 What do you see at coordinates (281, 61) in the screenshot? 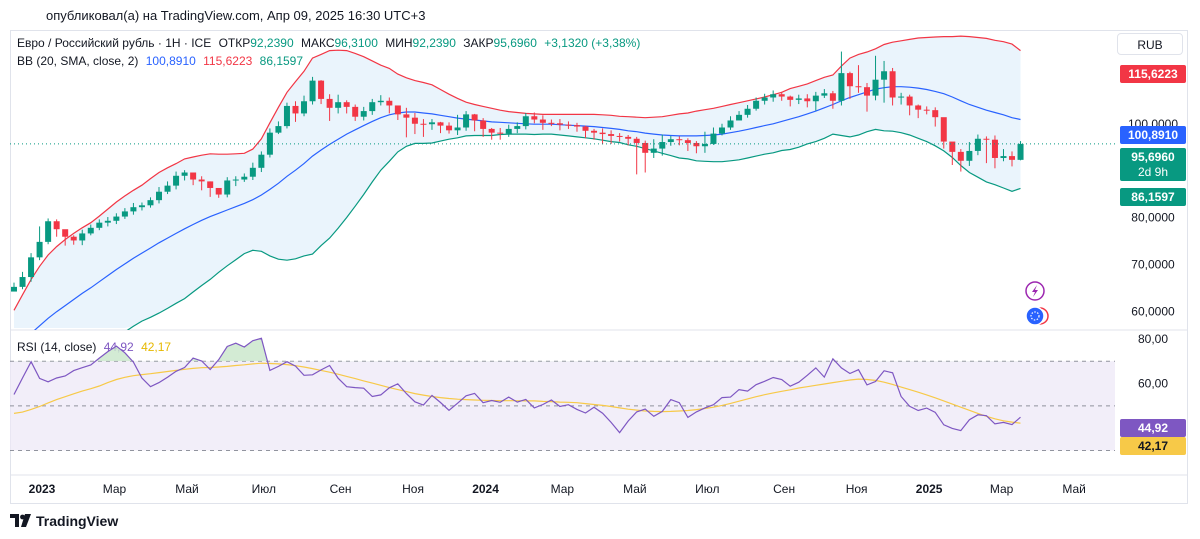
I see `bb-lower-value: 86,1597` at bounding box center [281, 61].